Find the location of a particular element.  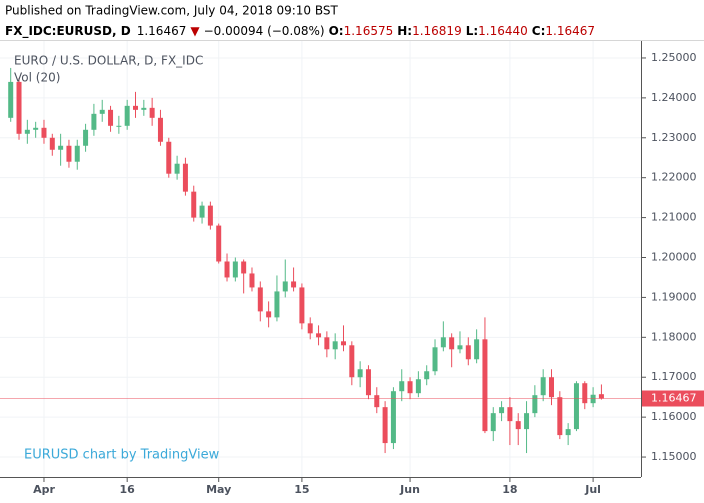

indicator-label: Vol (20) is located at coordinates (37, 78).